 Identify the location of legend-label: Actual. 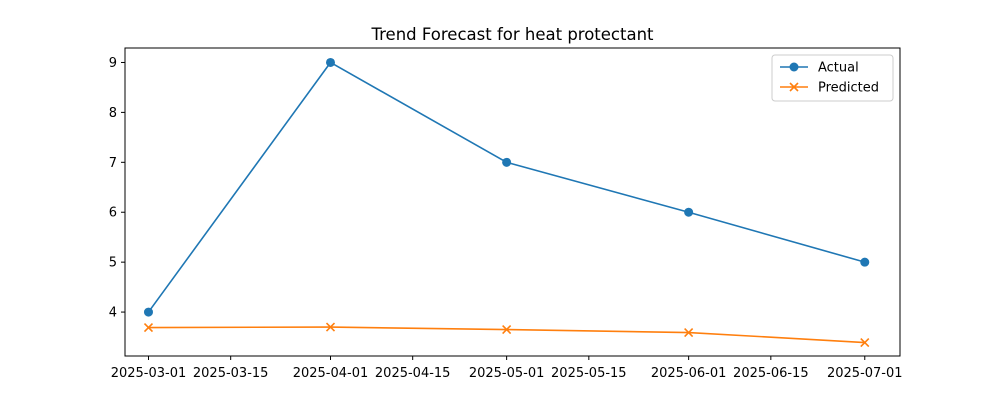
(838, 68).